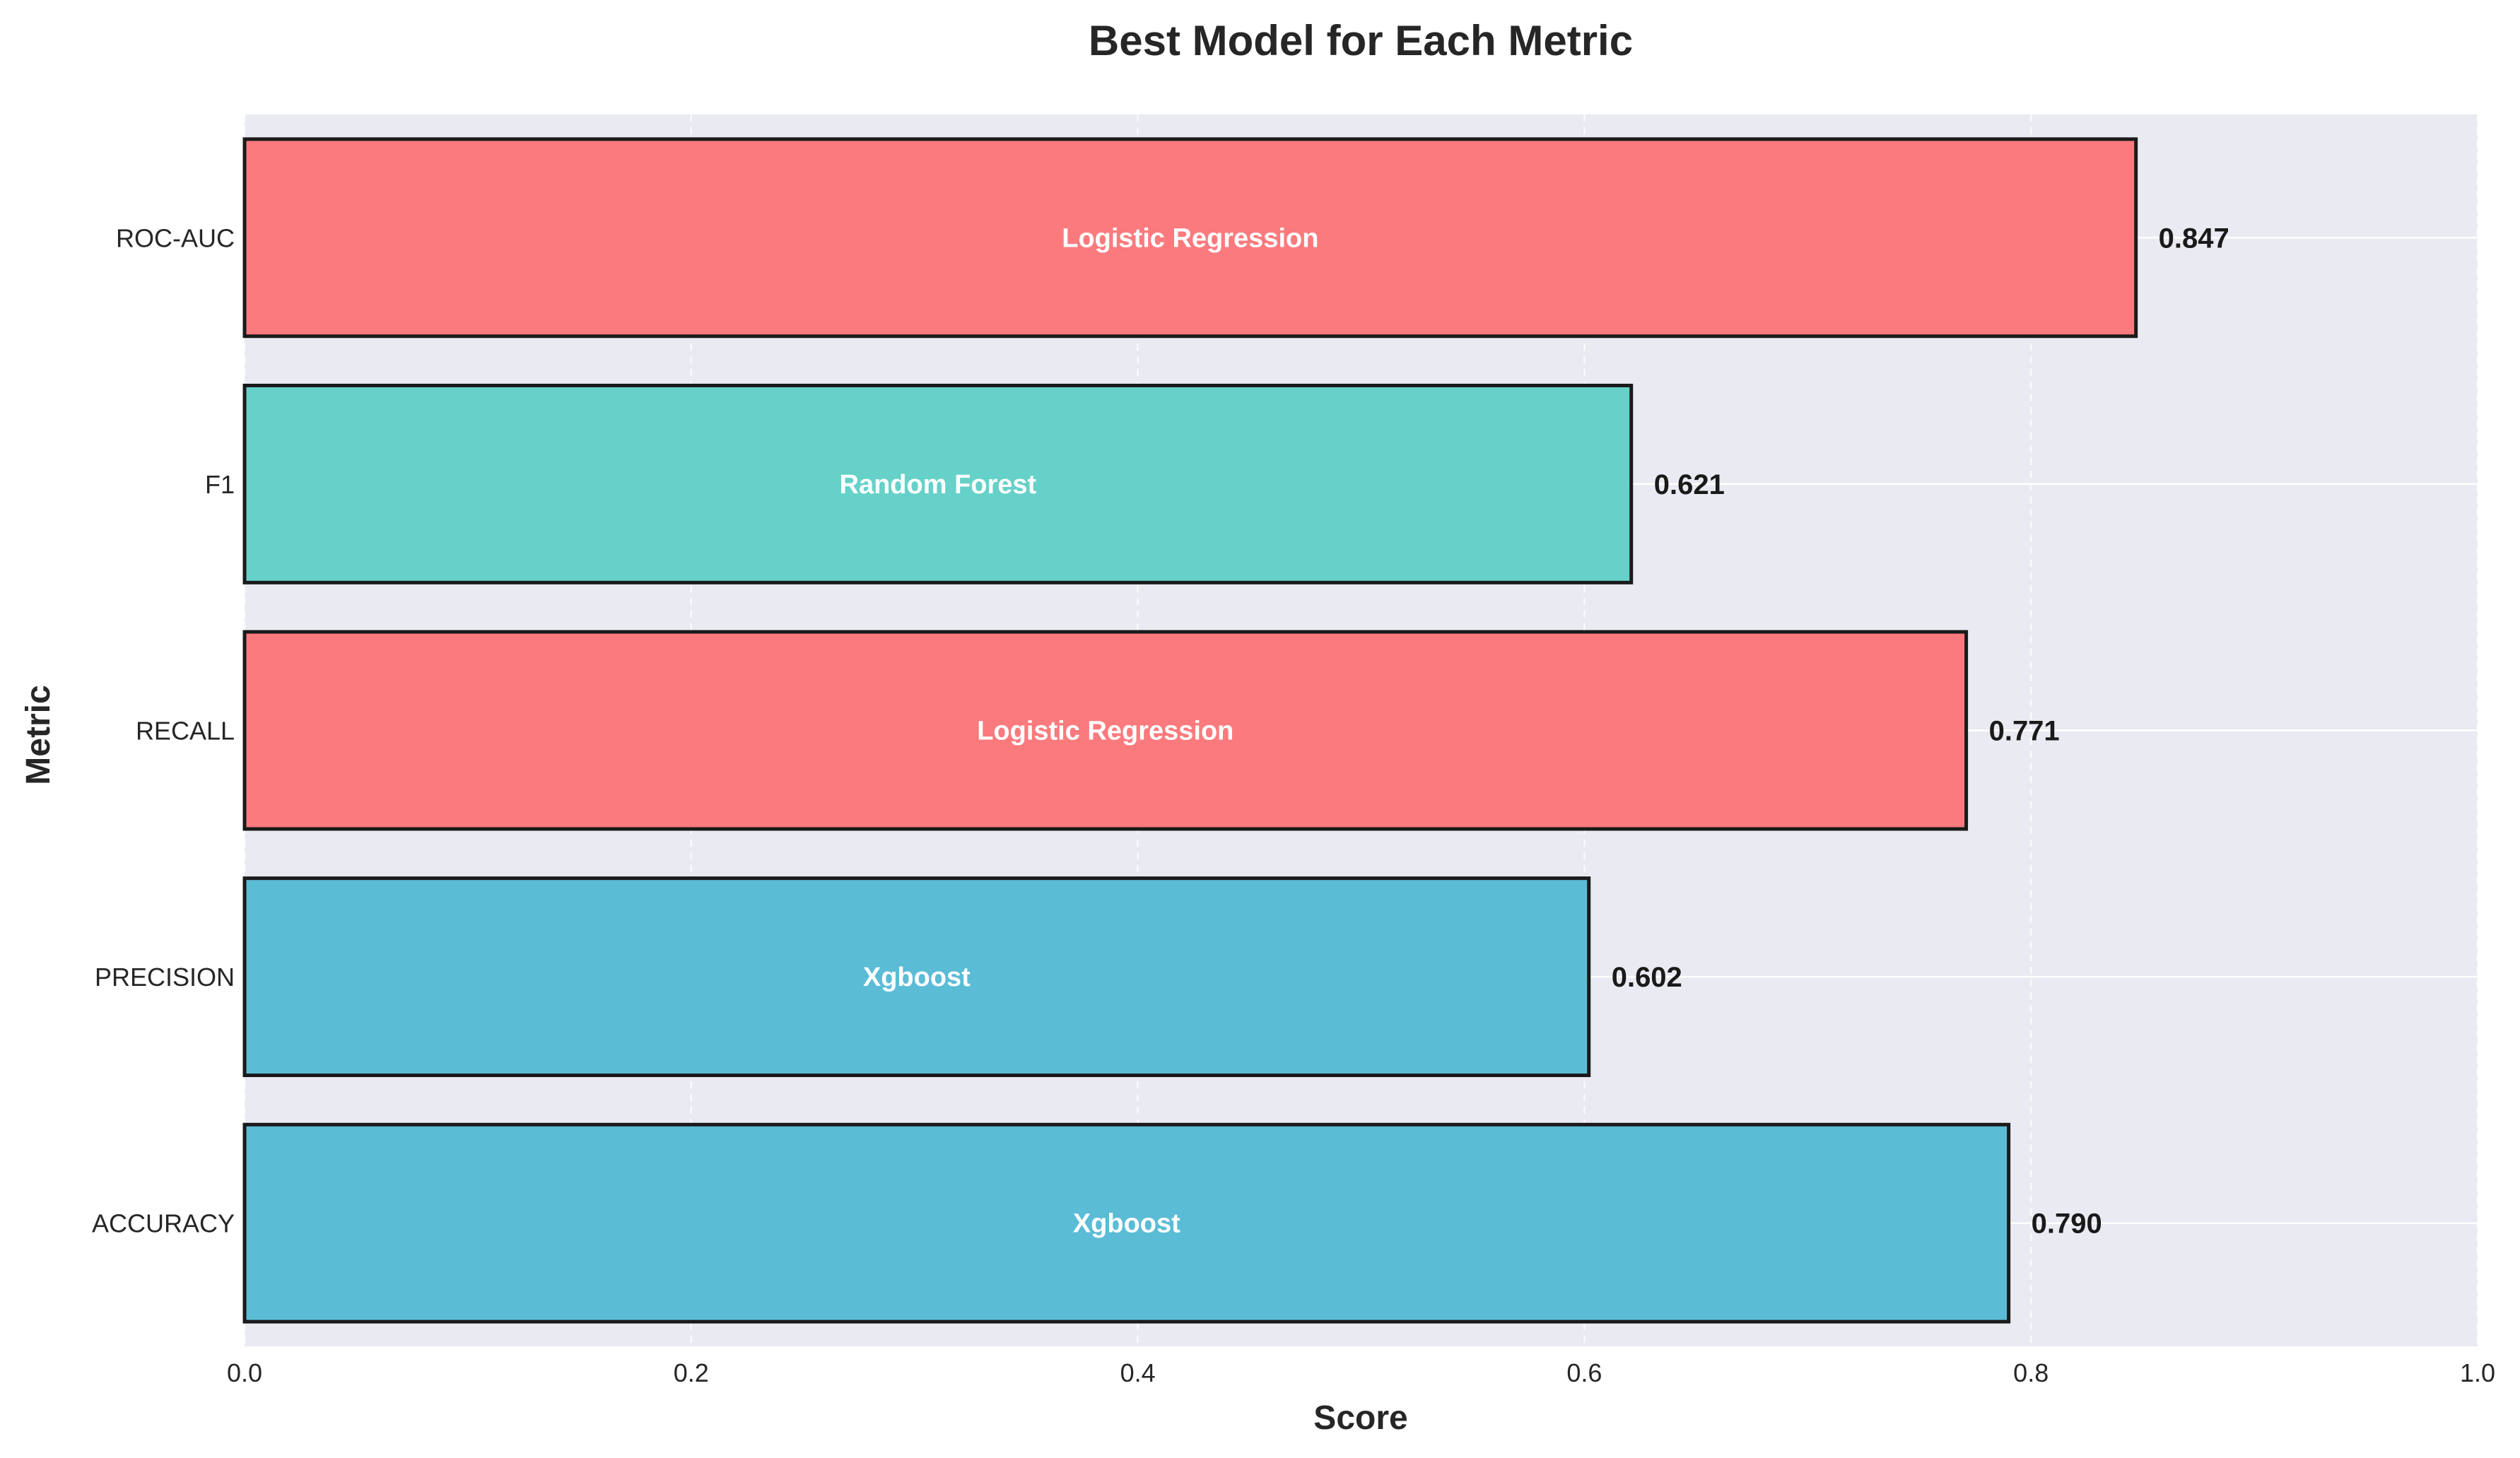 The image size is (2520, 1458). Describe the element at coordinates (163, 1224) in the screenshot. I see `y-tick-label: ACCURACY` at that location.